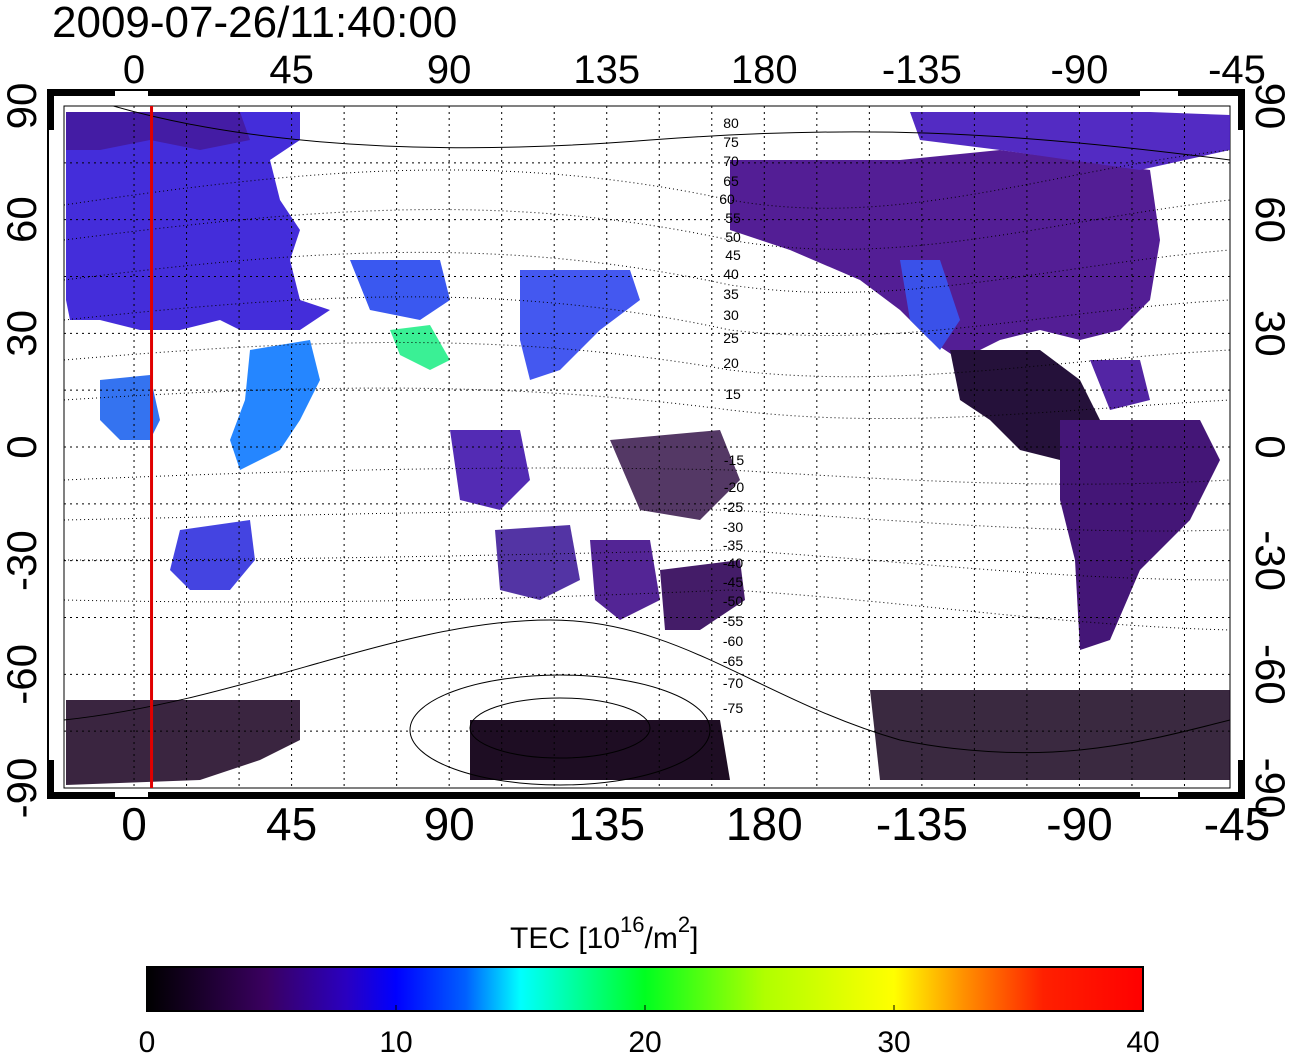 Image resolution: width=1292 pixels, height=1057 pixels. What do you see at coordinates (420, 347) in the screenshot?
I see `tec-patch-india-green` at bounding box center [420, 347].